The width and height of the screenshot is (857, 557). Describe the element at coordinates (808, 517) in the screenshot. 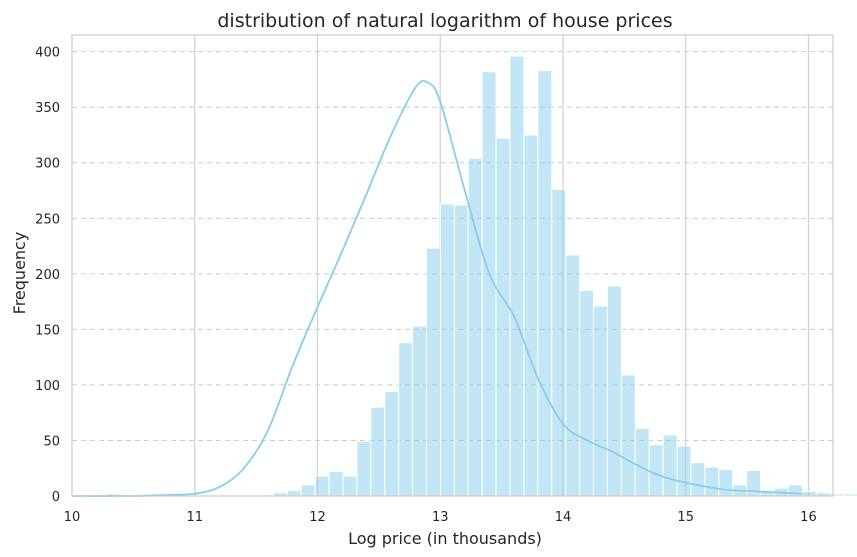

I see `x-tick-label: 16` at that location.